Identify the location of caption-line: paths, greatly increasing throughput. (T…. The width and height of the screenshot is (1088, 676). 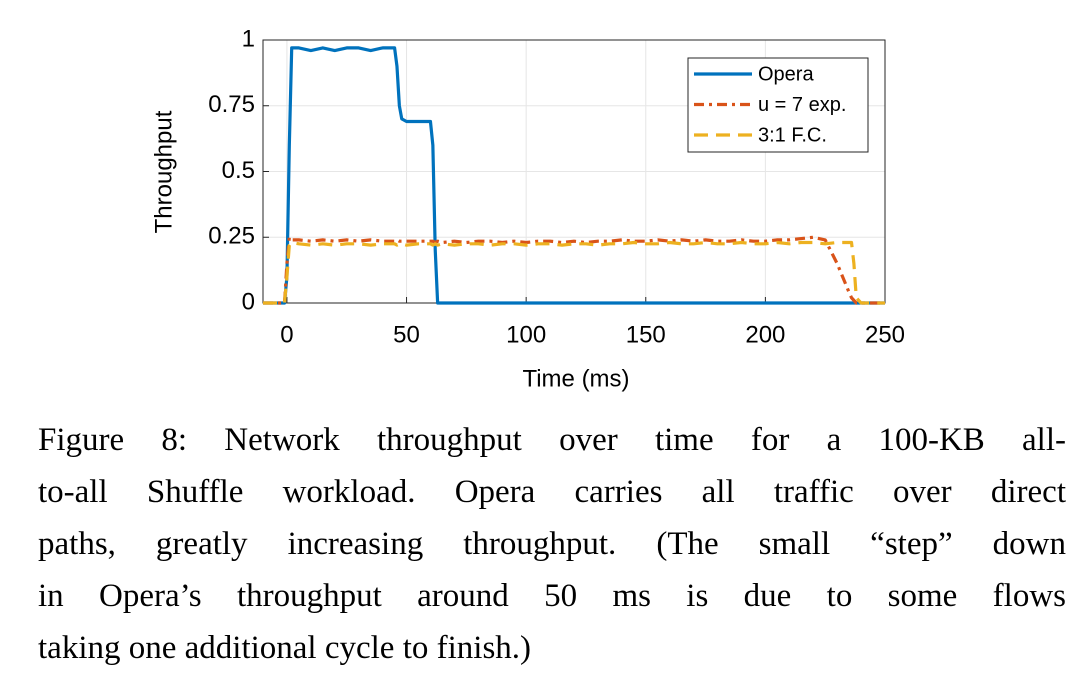
(552, 544).